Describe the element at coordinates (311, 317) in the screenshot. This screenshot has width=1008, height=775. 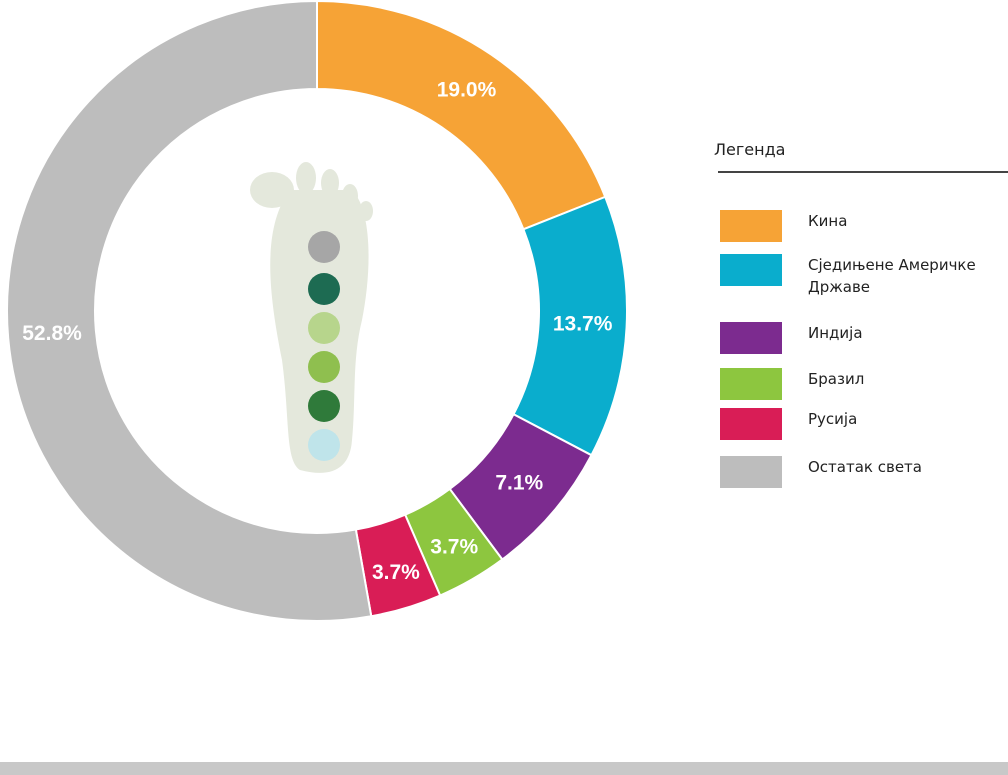
I see `foot-illustration` at that location.